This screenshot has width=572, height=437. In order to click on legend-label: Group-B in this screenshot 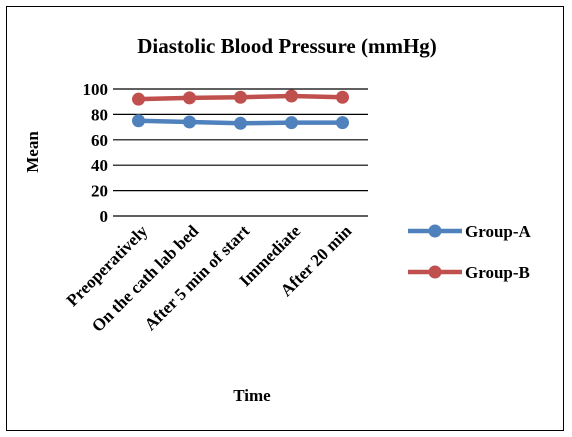, I will do `click(497, 272)`.